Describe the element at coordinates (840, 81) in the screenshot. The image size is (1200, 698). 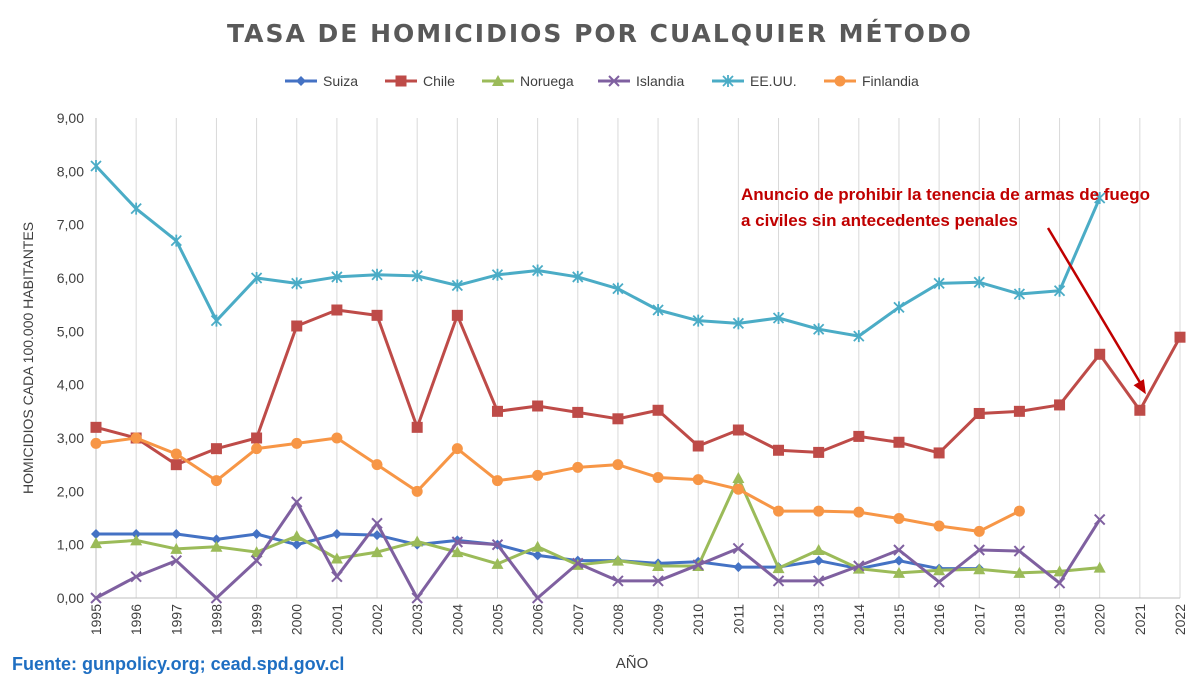
I see `legend-marker-finlandia` at that location.